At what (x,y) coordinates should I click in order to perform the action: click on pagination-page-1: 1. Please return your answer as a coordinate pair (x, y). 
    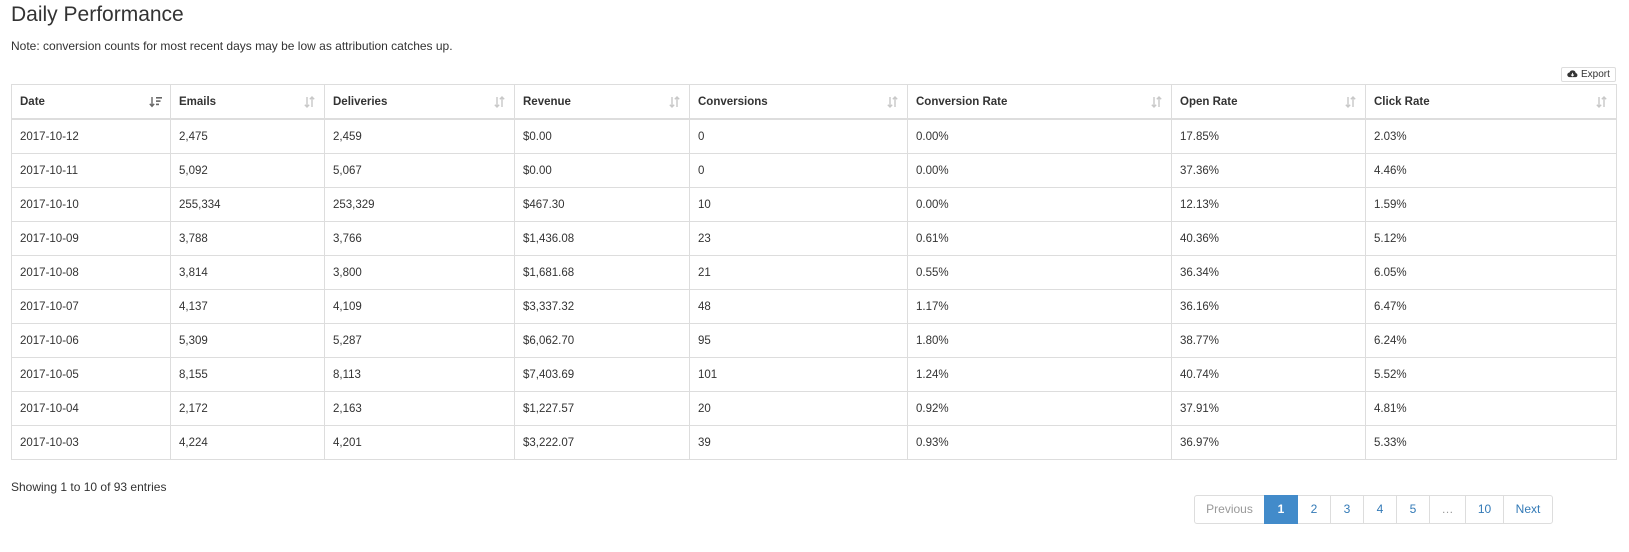
    Looking at the image, I should click on (1281, 509).